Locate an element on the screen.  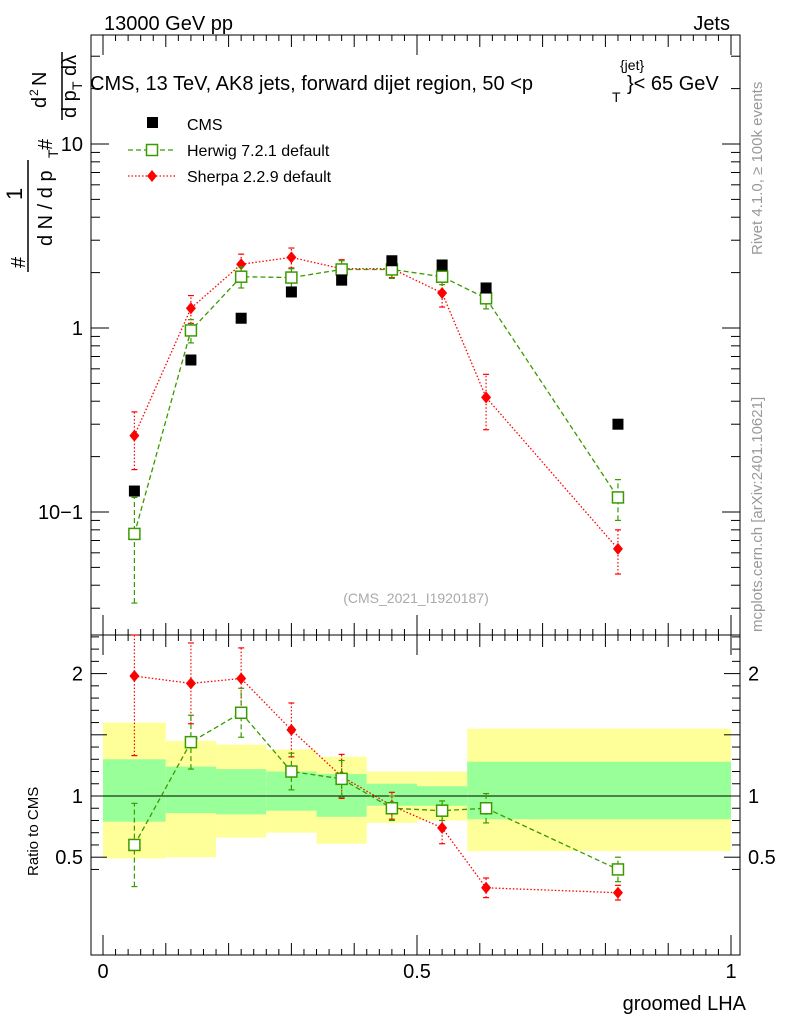
legend-sherpa-marker is located at coordinates (152, 176).